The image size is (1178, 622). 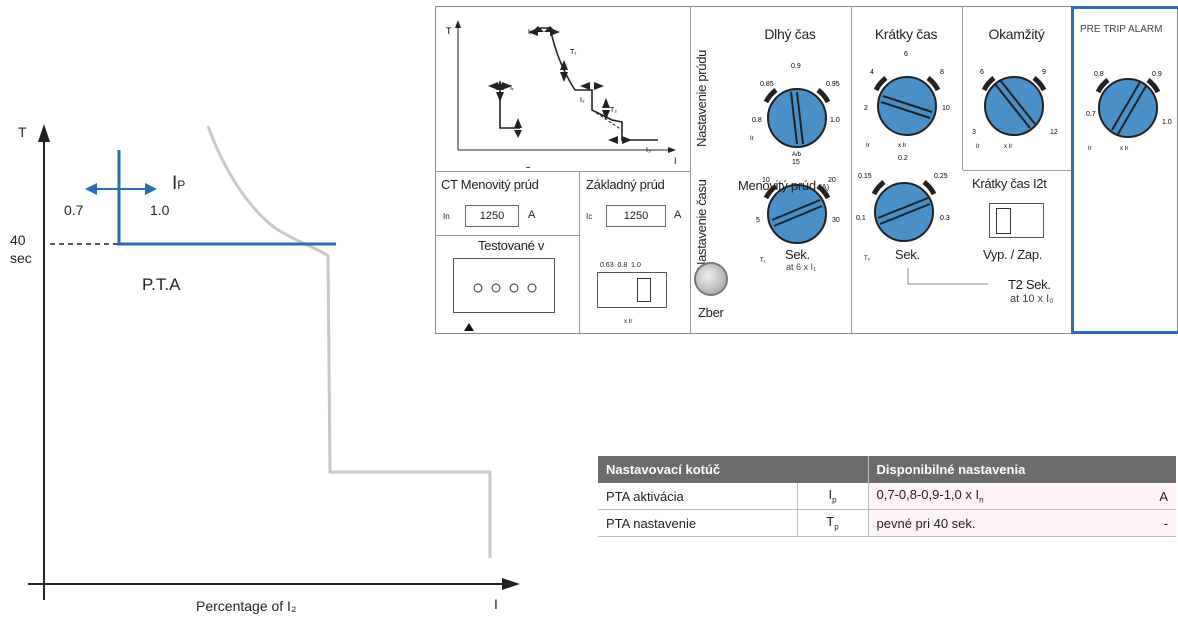 What do you see at coordinates (832, 180) in the screenshot?
I see `svg-text: 20` at bounding box center [832, 180].